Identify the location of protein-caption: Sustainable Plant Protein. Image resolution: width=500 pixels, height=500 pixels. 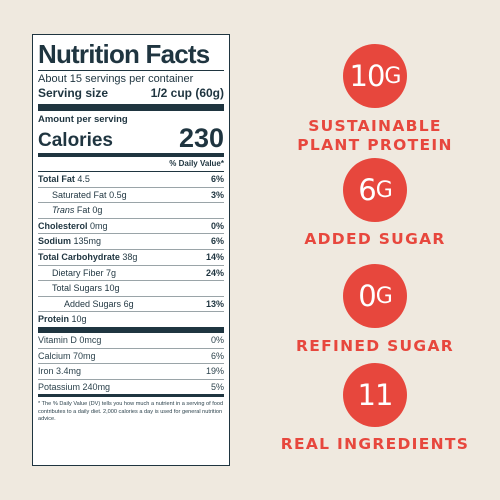
(375, 135).